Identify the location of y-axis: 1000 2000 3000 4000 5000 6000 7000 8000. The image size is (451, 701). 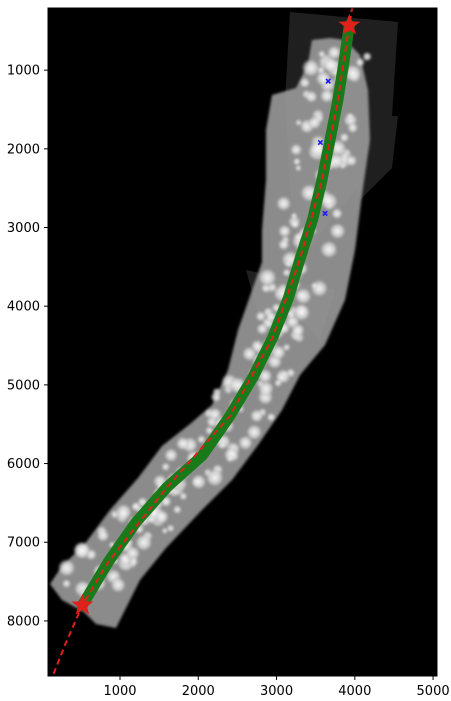
(27, 346).